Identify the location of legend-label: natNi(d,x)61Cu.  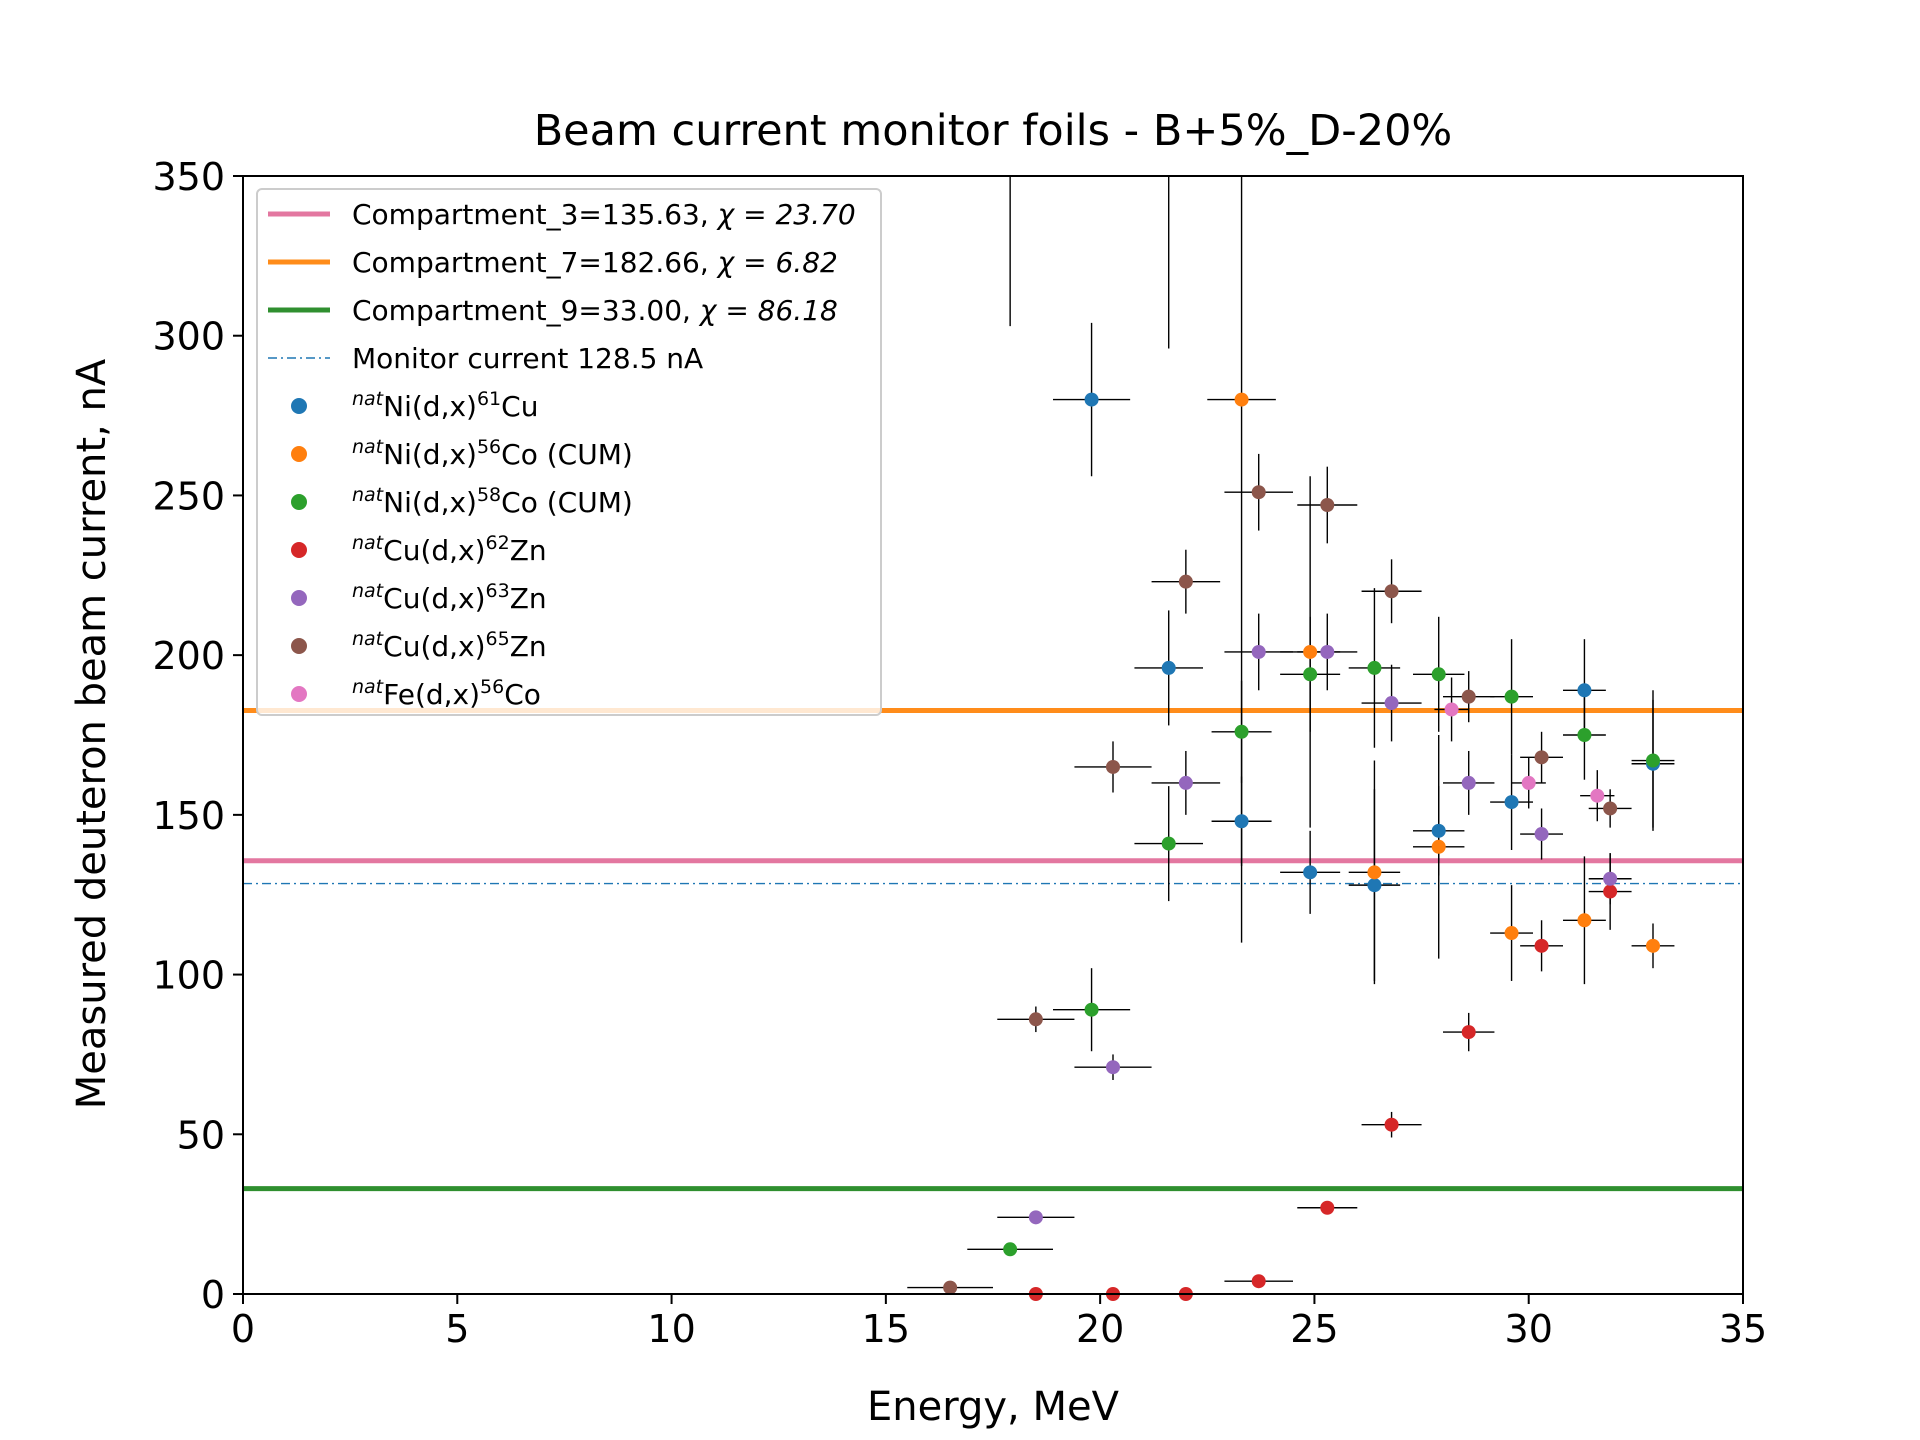
(445, 405).